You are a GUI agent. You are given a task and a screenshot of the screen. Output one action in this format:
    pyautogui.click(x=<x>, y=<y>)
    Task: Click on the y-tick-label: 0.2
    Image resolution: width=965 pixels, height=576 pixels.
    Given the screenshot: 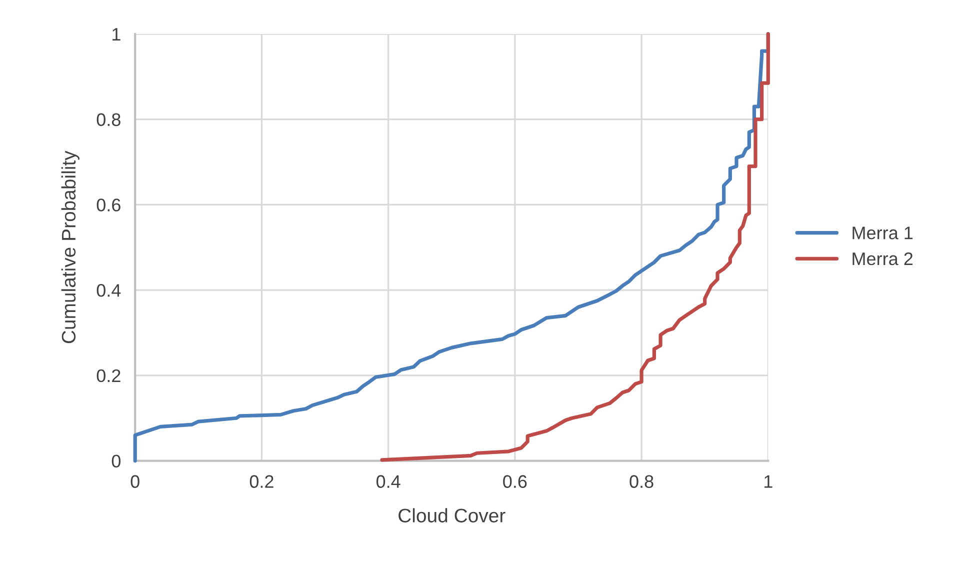 What is the action you would take?
    pyautogui.click(x=108, y=375)
    